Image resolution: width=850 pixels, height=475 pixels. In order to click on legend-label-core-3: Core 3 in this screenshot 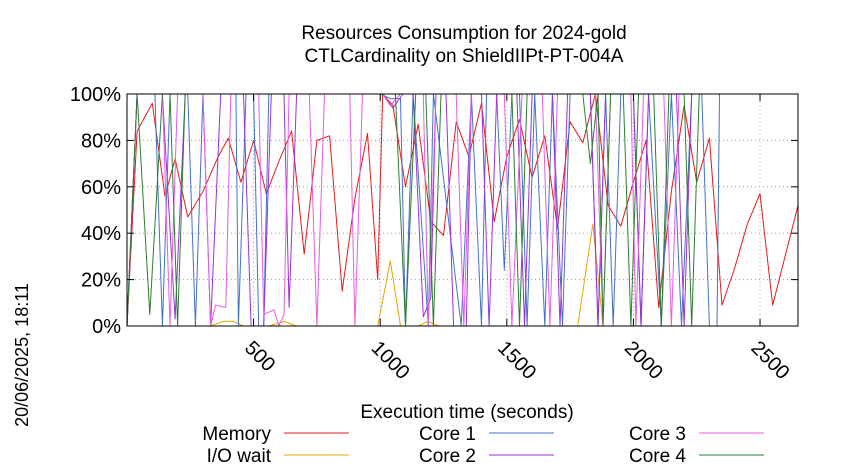, I will do `click(657, 434)`.